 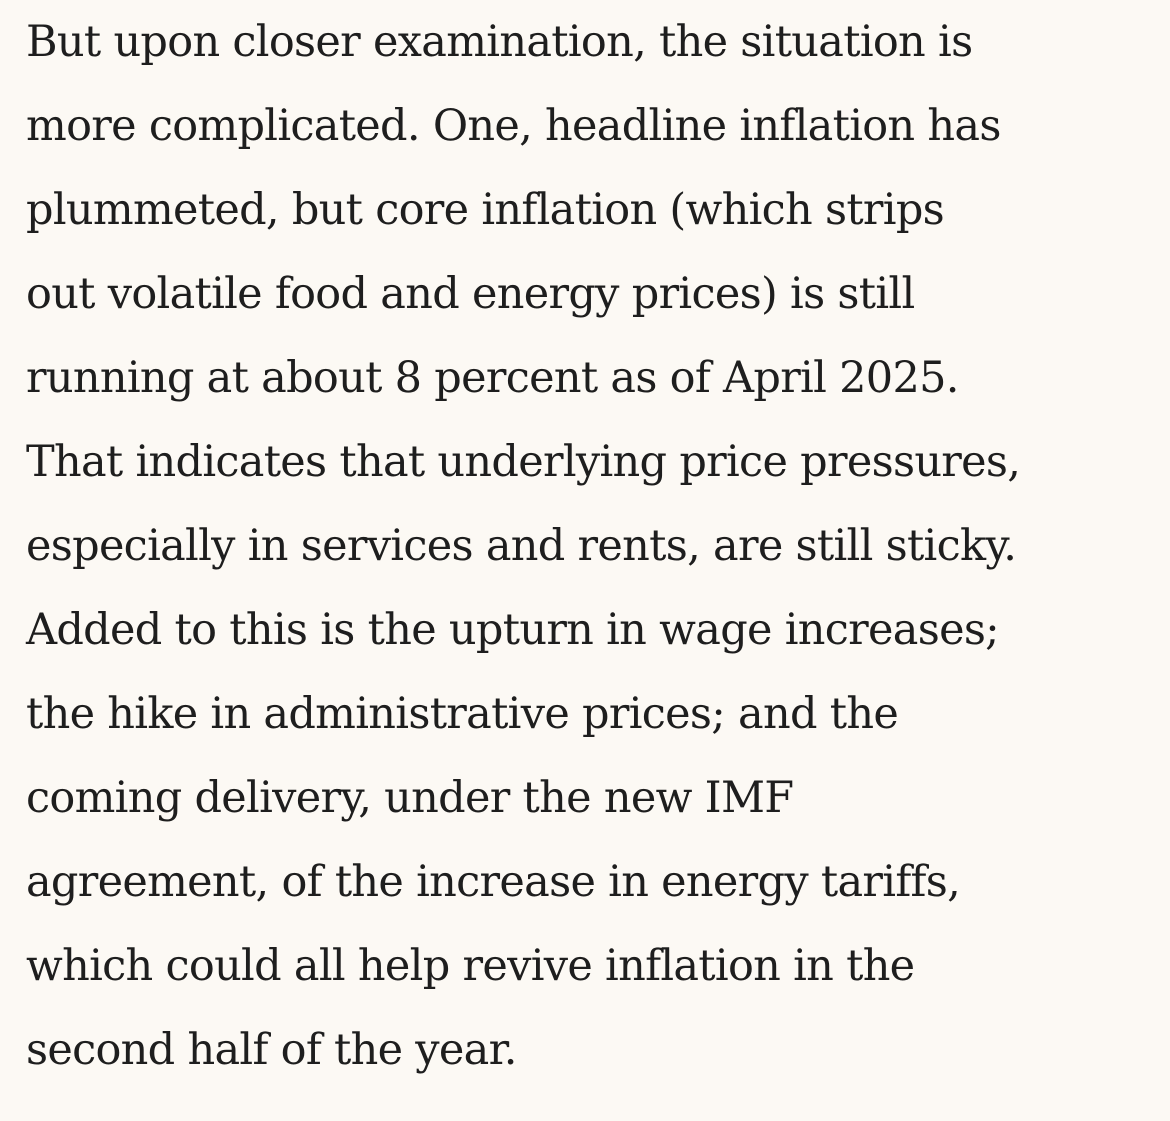 What do you see at coordinates (410, 798) in the screenshot?
I see `paragraph-line: coming delivery, under the new IMF` at bounding box center [410, 798].